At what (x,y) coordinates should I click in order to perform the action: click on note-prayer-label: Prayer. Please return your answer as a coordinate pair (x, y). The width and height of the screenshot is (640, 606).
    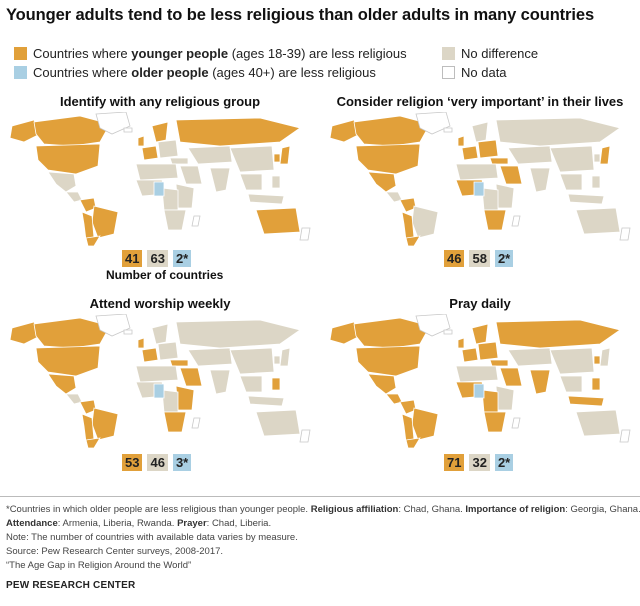
    Looking at the image, I should click on (192, 523).